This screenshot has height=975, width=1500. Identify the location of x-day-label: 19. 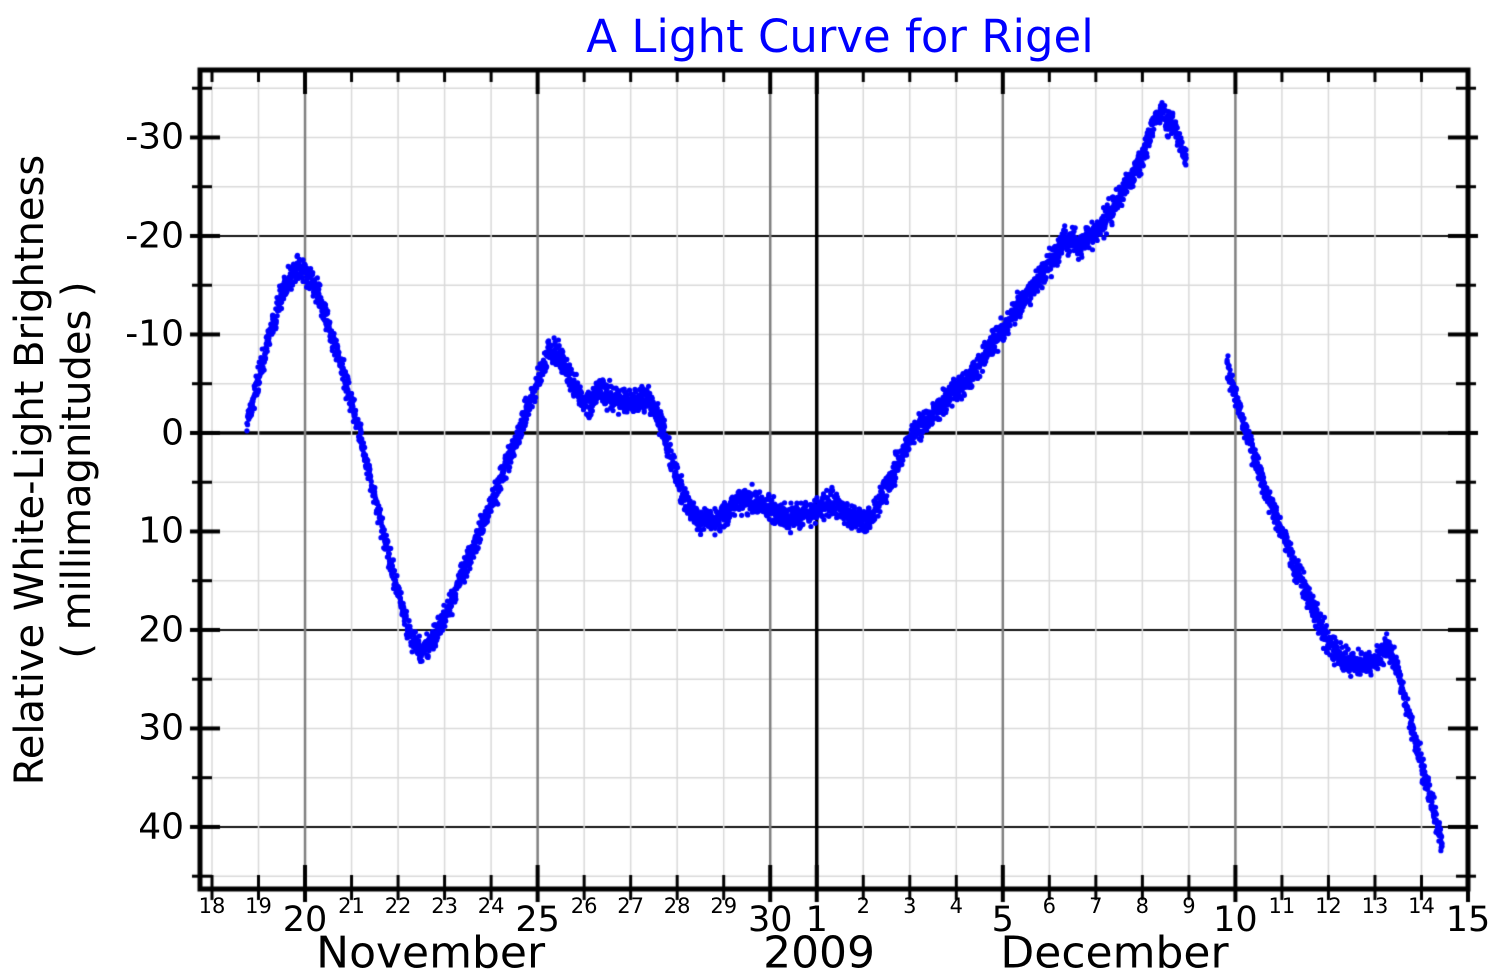
(258, 906).